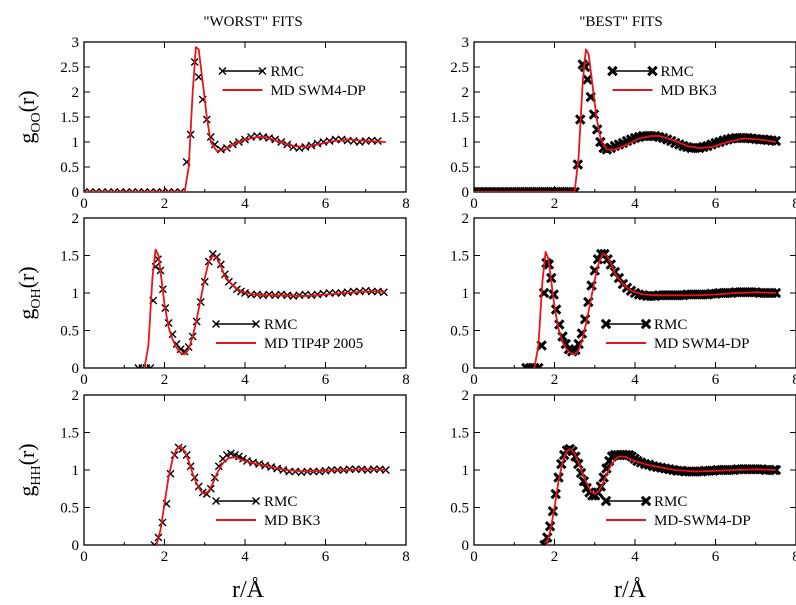 The height and width of the screenshot is (605, 796). I want to click on legend-md-label: MD-SWM4-DP, so click(702, 521).